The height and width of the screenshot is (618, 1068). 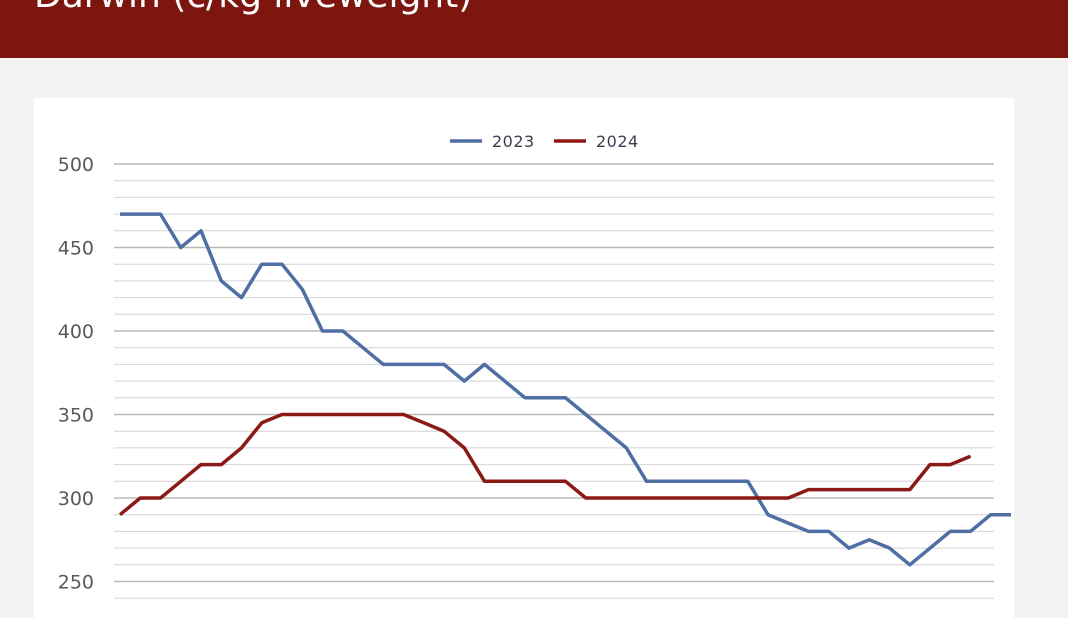 What do you see at coordinates (545, 464) in the screenshot?
I see `series-line-2024` at bounding box center [545, 464].